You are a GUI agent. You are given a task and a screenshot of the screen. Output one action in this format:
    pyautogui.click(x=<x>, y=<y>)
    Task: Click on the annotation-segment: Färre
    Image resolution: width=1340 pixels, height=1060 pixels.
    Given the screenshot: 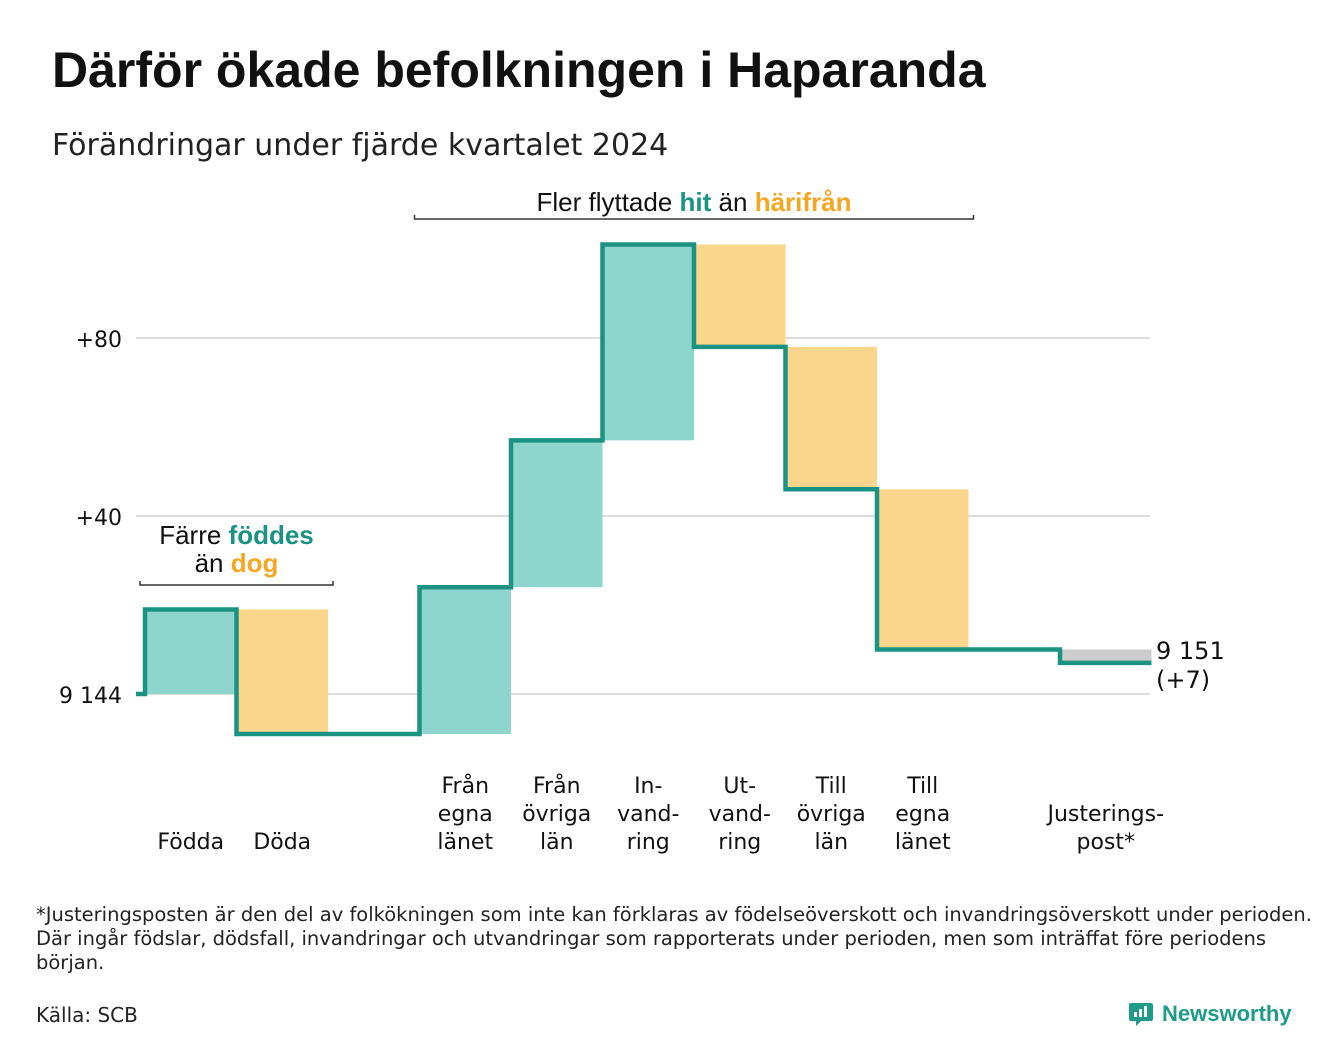 What is the action you would take?
    pyautogui.click(x=193, y=535)
    